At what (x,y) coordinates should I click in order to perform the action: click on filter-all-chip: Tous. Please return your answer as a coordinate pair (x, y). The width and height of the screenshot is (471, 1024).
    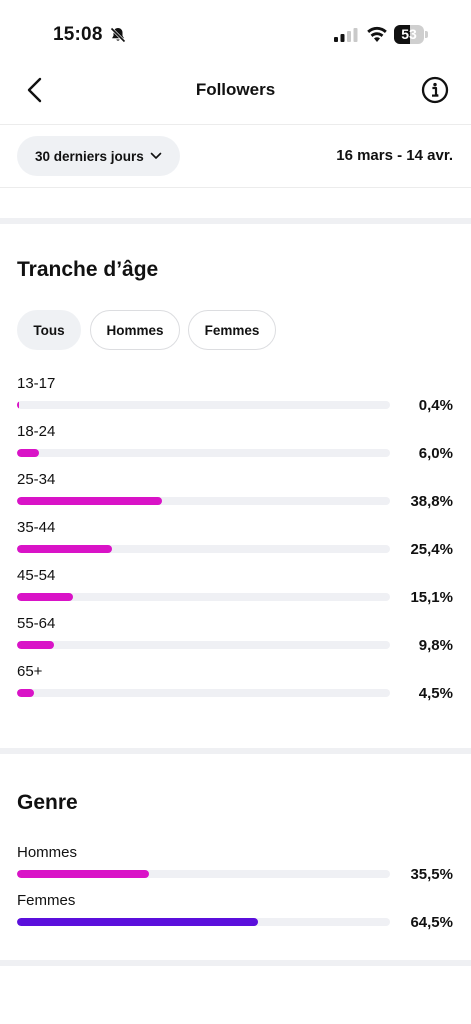
    Looking at the image, I should click on (49, 330).